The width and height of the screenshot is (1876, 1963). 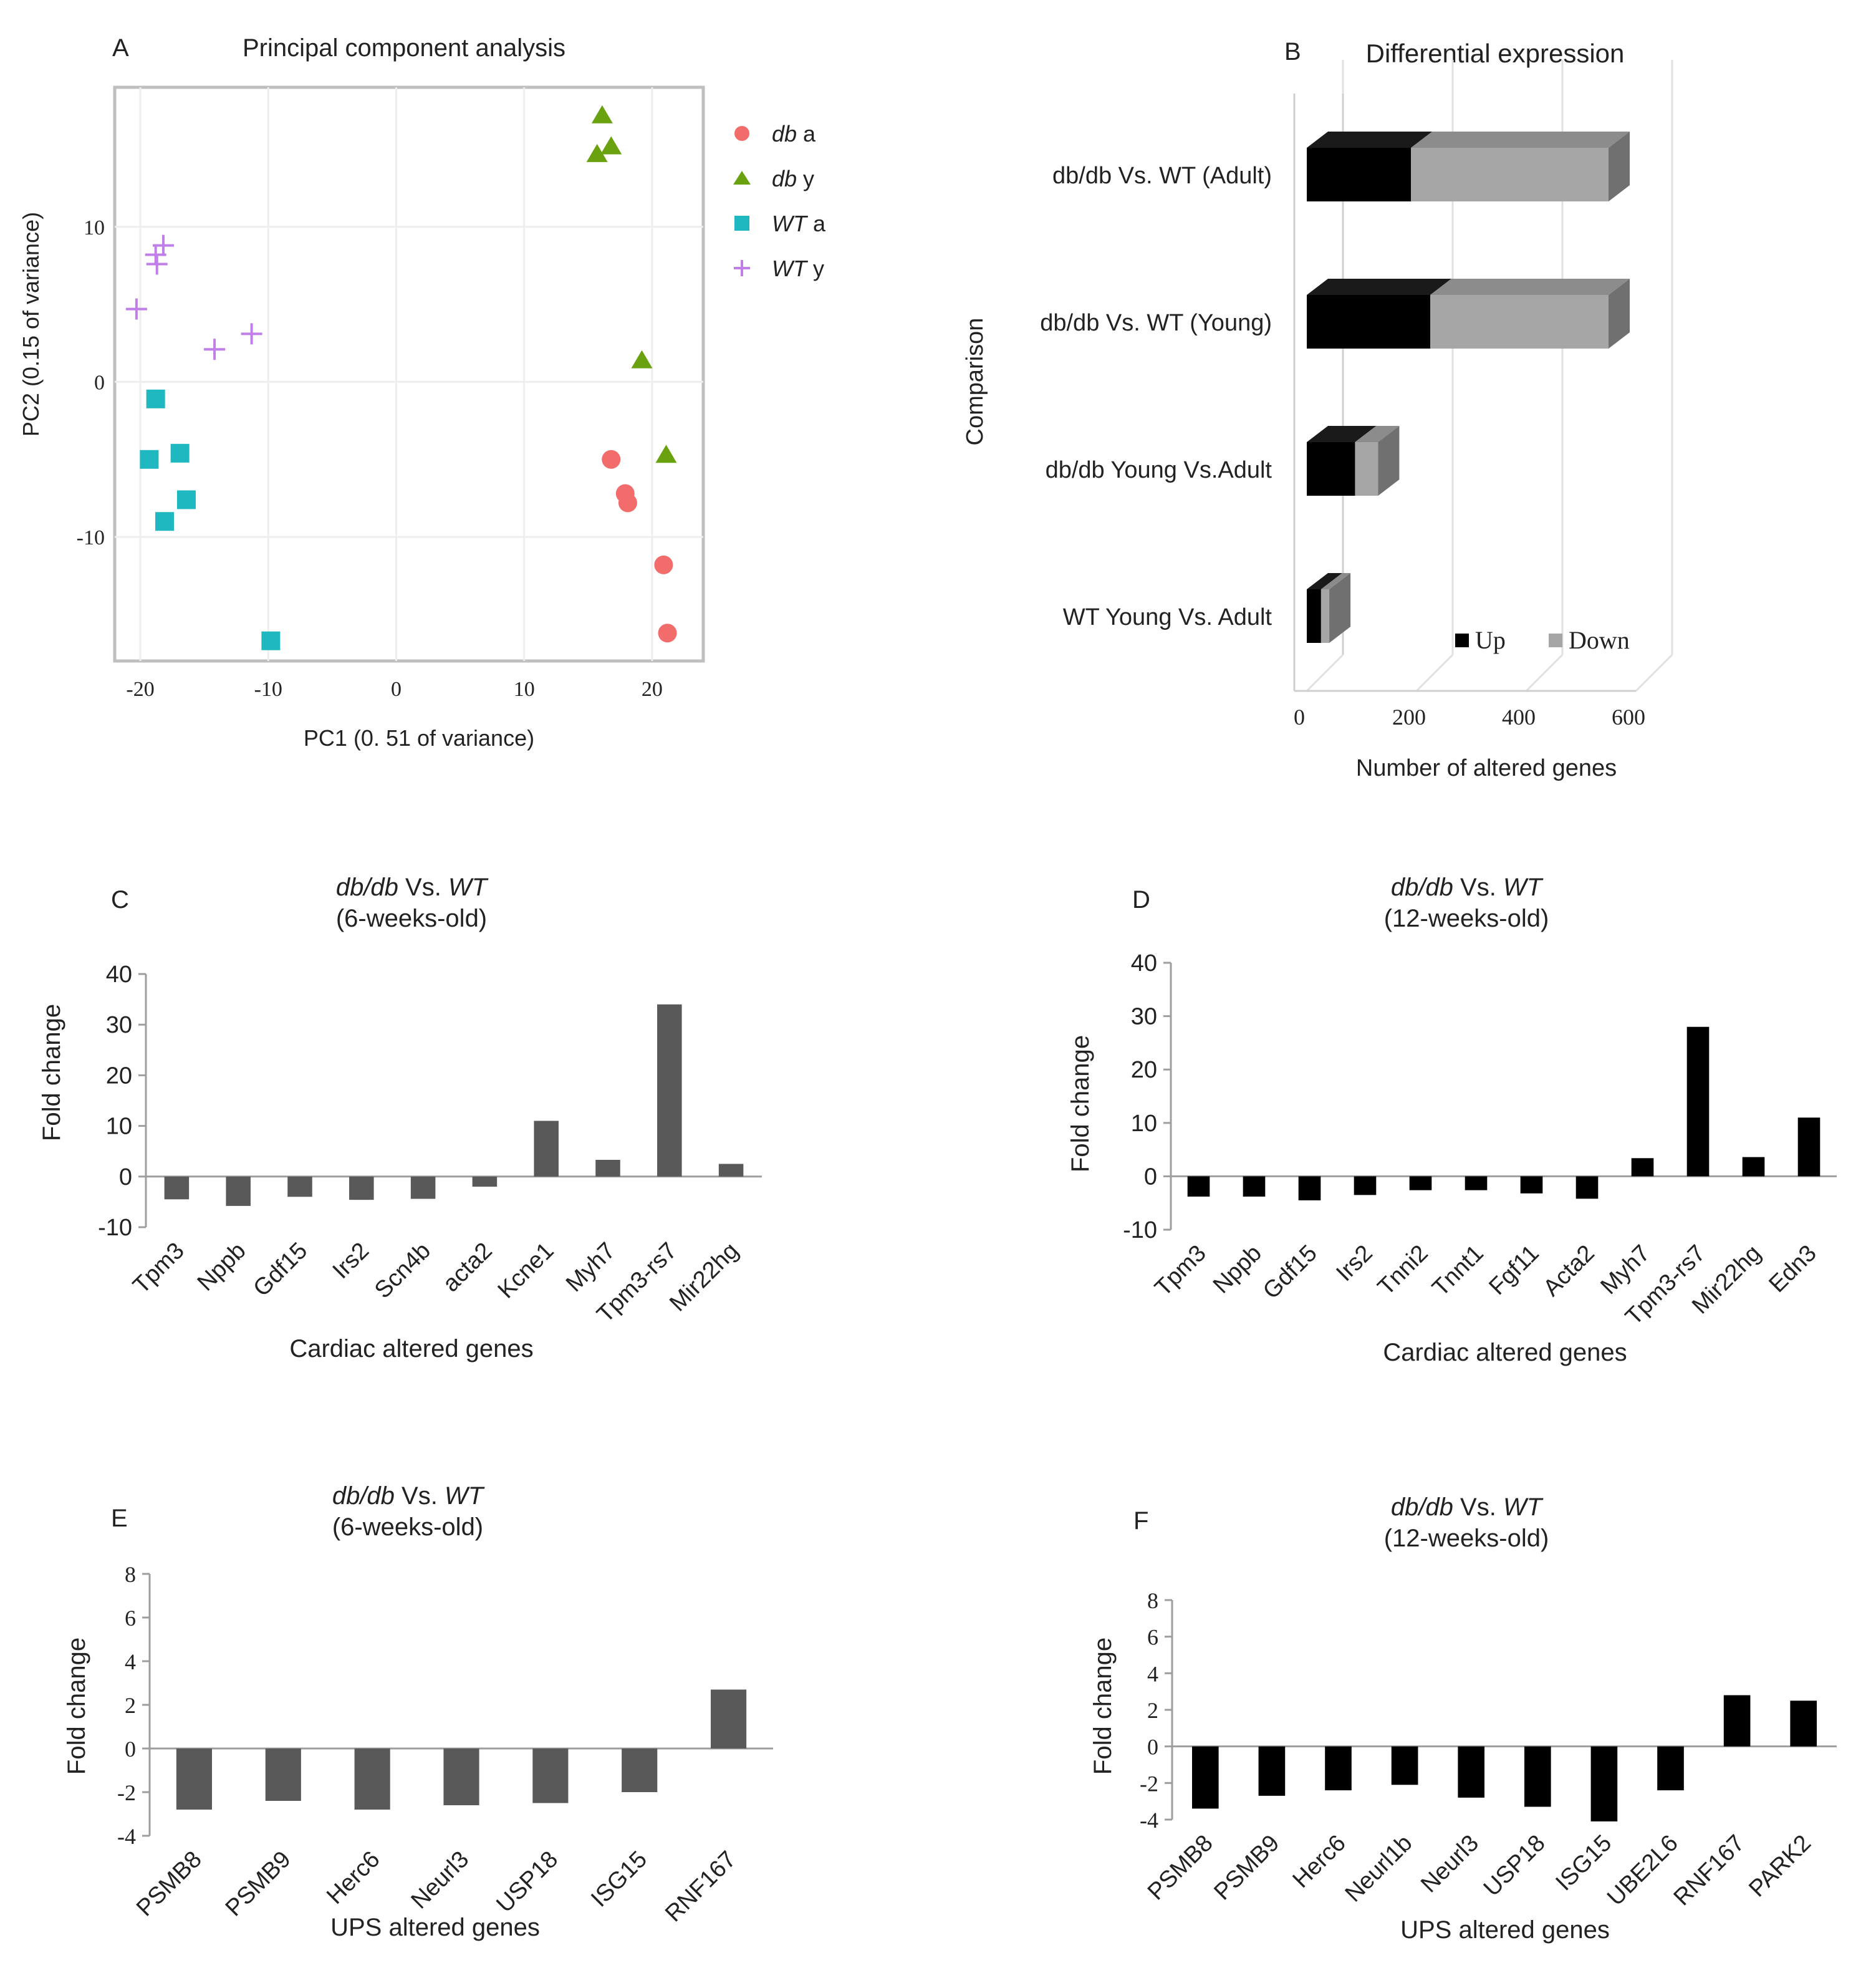 What do you see at coordinates (1149, 1783) in the screenshot?
I see `panel-f-ytick-label: -2` at bounding box center [1149, 1783].